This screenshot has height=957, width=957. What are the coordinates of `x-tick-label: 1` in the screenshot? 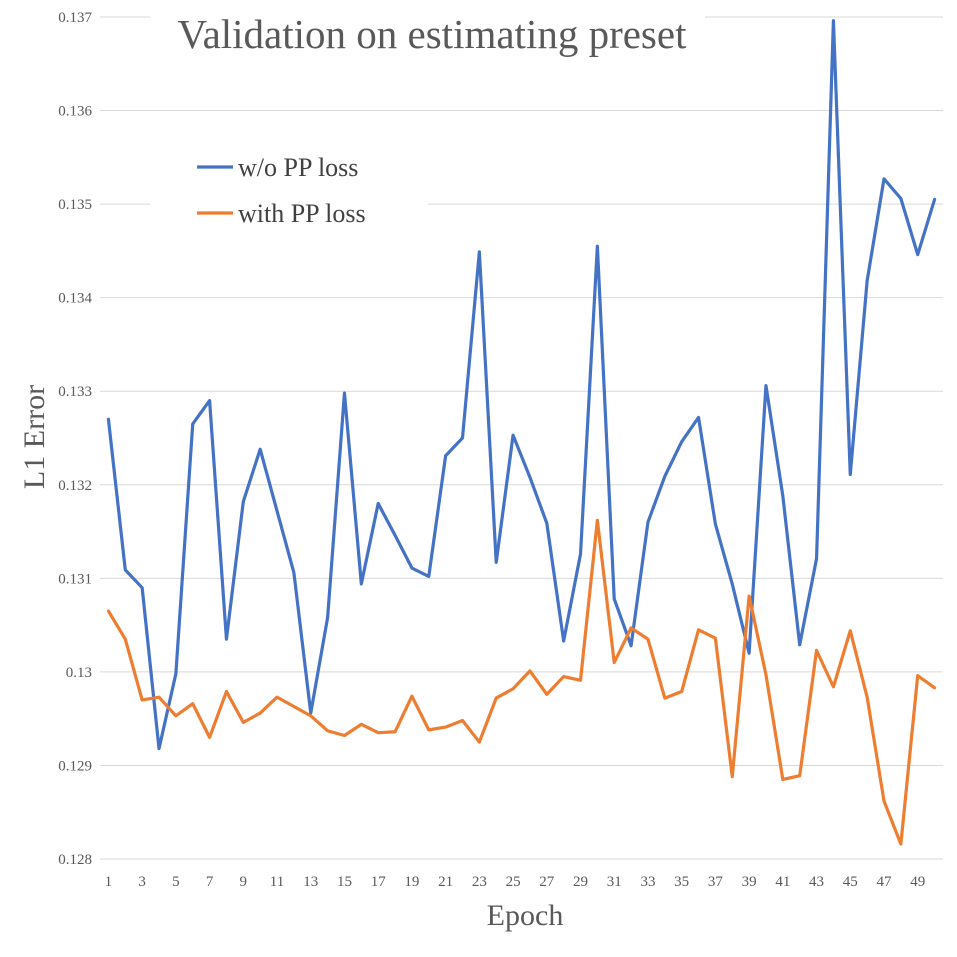 It's located at (109, 882).